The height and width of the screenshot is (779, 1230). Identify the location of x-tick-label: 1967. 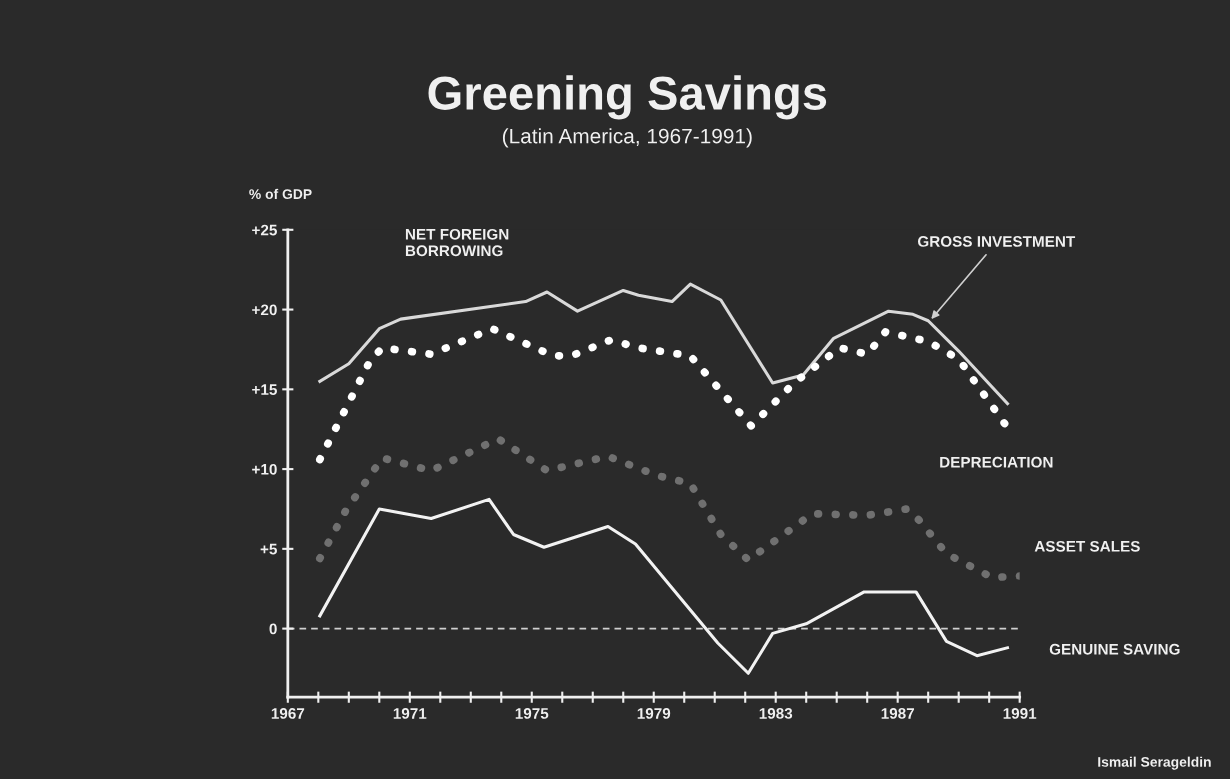
(288, 713).